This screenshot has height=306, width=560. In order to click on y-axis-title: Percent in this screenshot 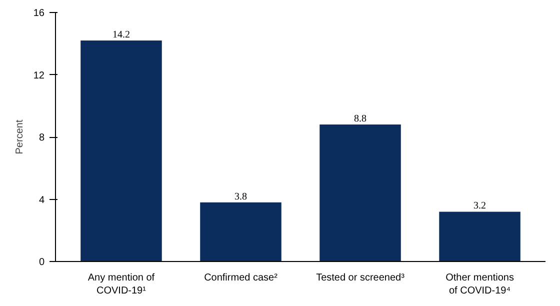, I will do `click(20, 137)`.